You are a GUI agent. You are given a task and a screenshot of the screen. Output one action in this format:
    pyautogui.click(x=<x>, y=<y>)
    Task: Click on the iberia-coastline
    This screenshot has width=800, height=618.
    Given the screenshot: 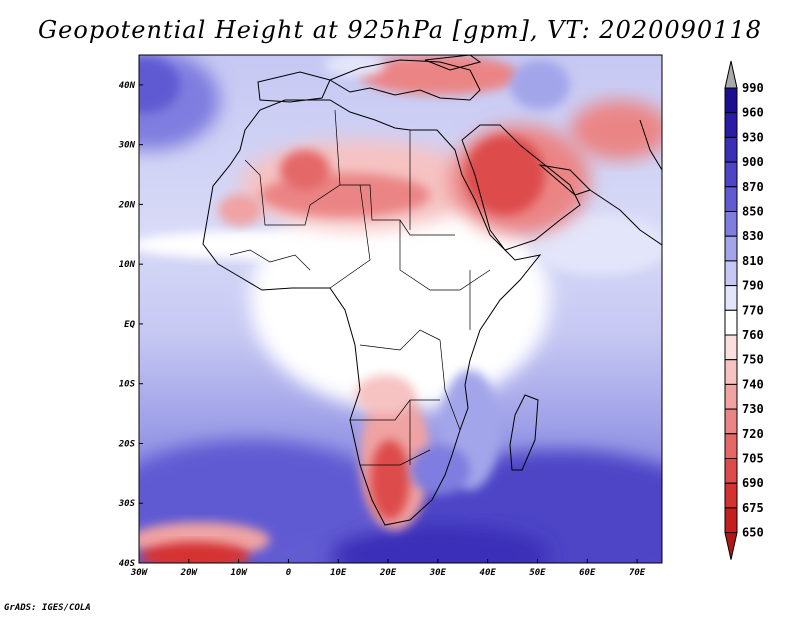 What is the action you would take?
    pyautogui.click(x=294, y=87)
    